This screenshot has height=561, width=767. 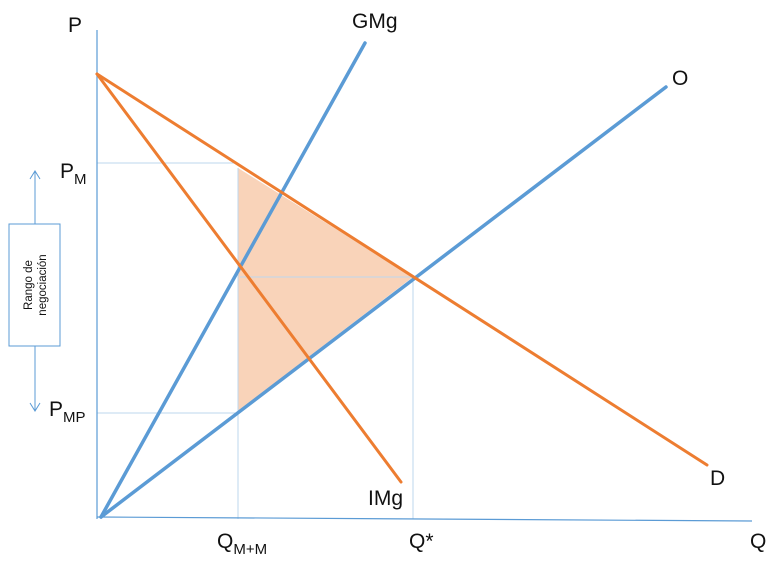 I want to click on y-axis-label: P, so click(x=75, y=25).